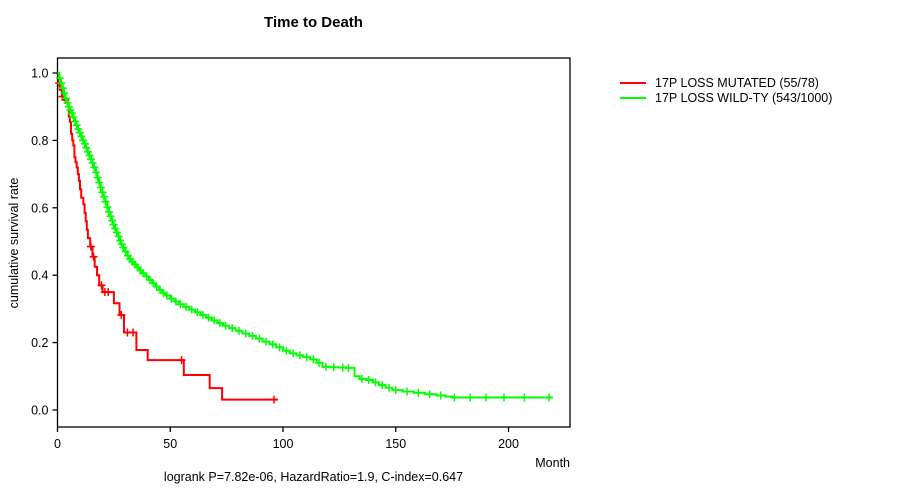 This screenshot has height=500, width=900. What do you see at coordinates (552, 463) in the screenshot?
I see `x-axis-label: Month` at bounding box center [552, 463].